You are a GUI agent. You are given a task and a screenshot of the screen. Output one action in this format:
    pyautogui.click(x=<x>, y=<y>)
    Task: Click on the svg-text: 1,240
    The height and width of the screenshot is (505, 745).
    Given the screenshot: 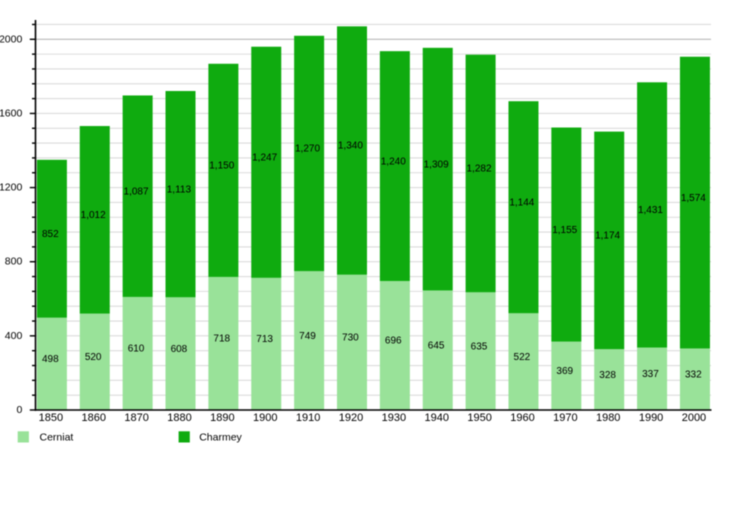 What is the action you would take?
    pyautogui.click(x=393, y=161)
    